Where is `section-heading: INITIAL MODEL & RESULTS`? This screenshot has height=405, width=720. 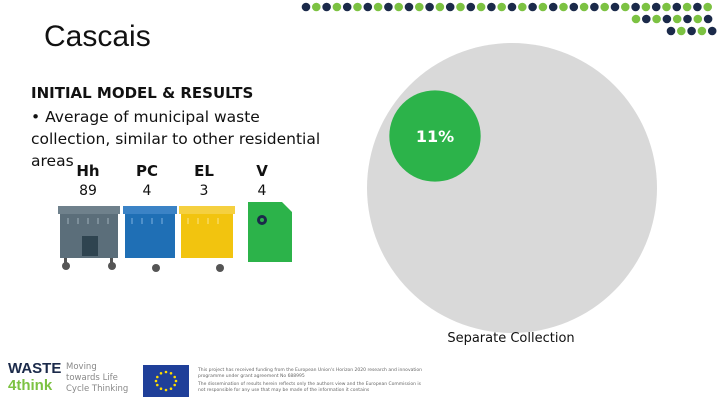 section-heading: INITIAL MODEL & RESULTS is located at coordinates (142, 93).